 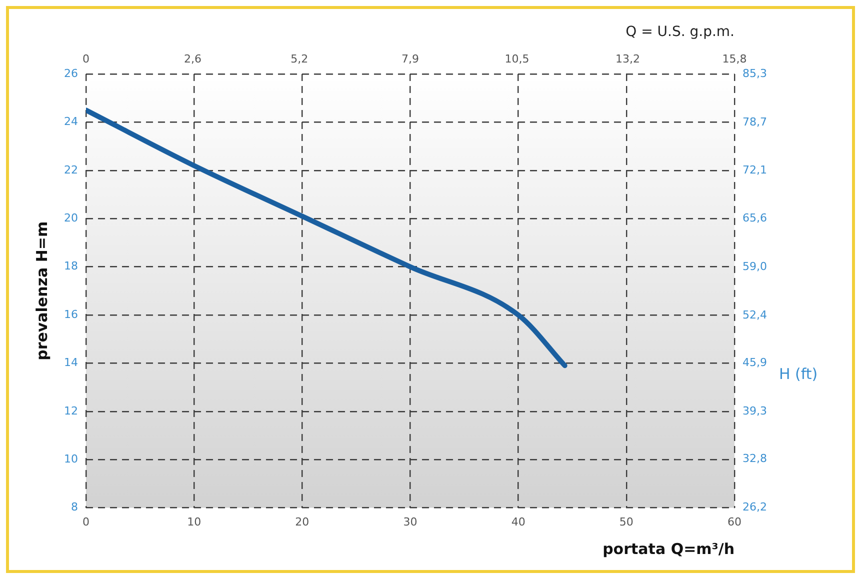 I want to click on x2-axis-title: Q = U.S. g.p.m., so click(x=680, y=32).